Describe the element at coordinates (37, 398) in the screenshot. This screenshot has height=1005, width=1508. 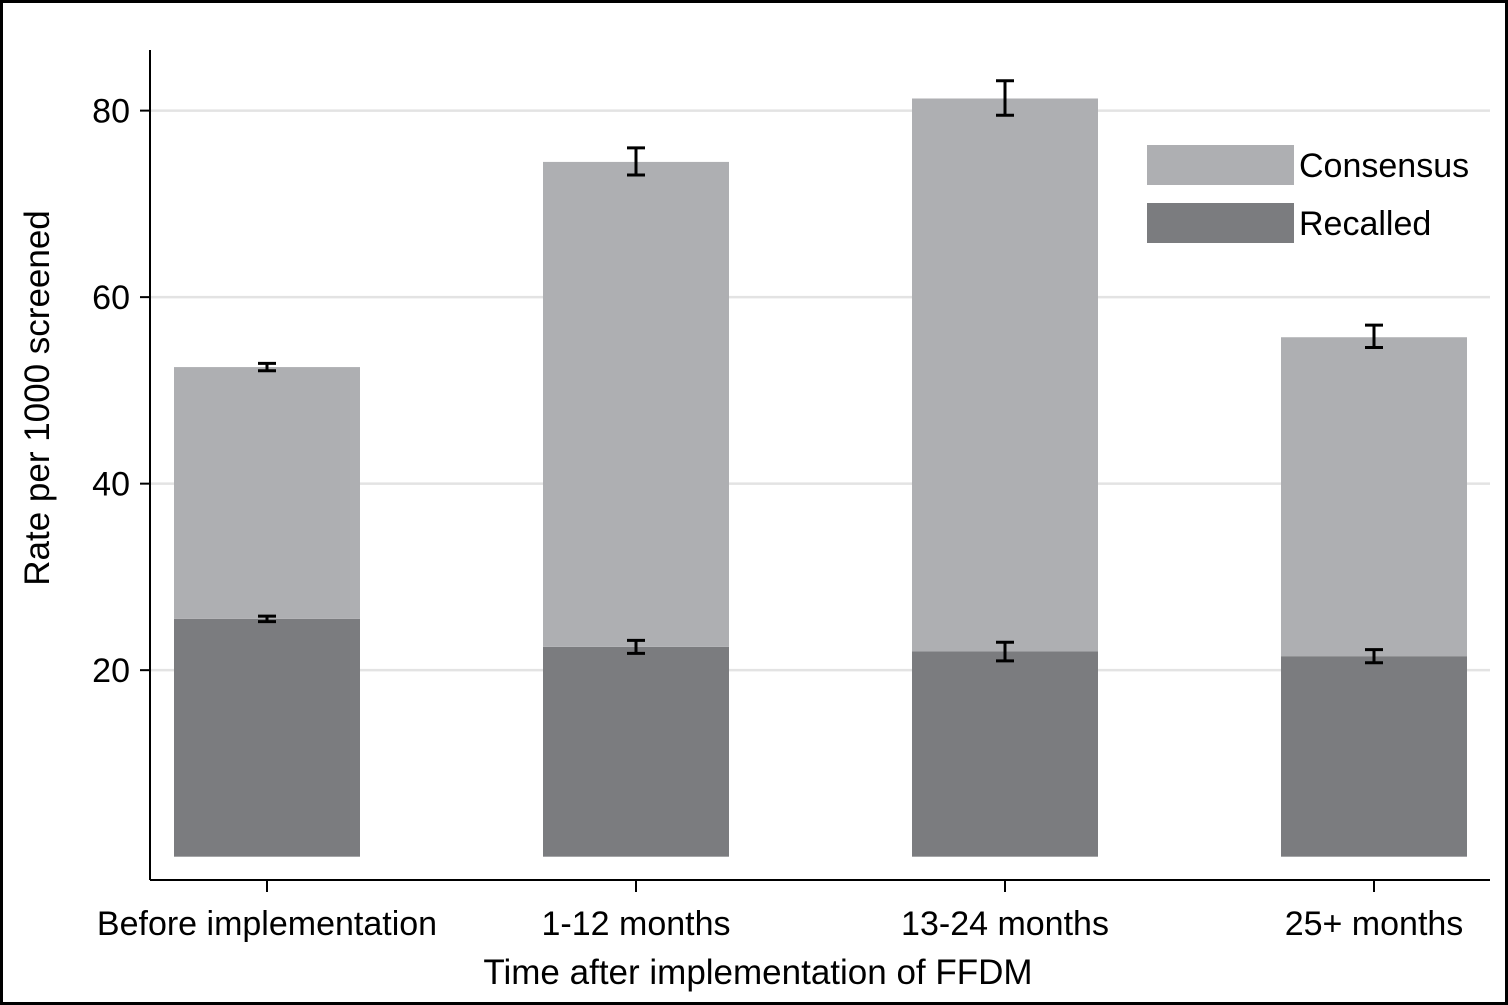
I see `y-axis-title: Rate per 1000 screened` at that location.